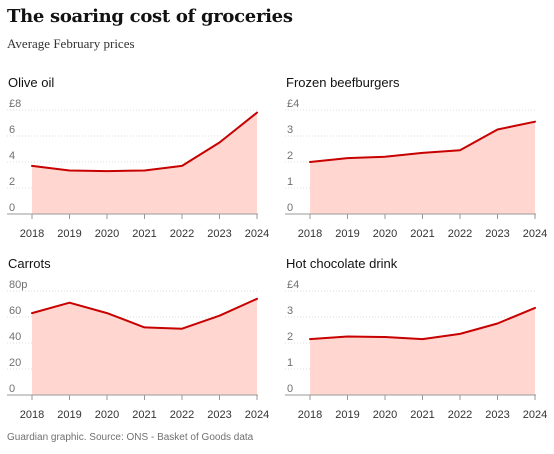 The width and height of the screenshot is (554, 454). I want to click on y-tick-label: 6, so click(12, 130).